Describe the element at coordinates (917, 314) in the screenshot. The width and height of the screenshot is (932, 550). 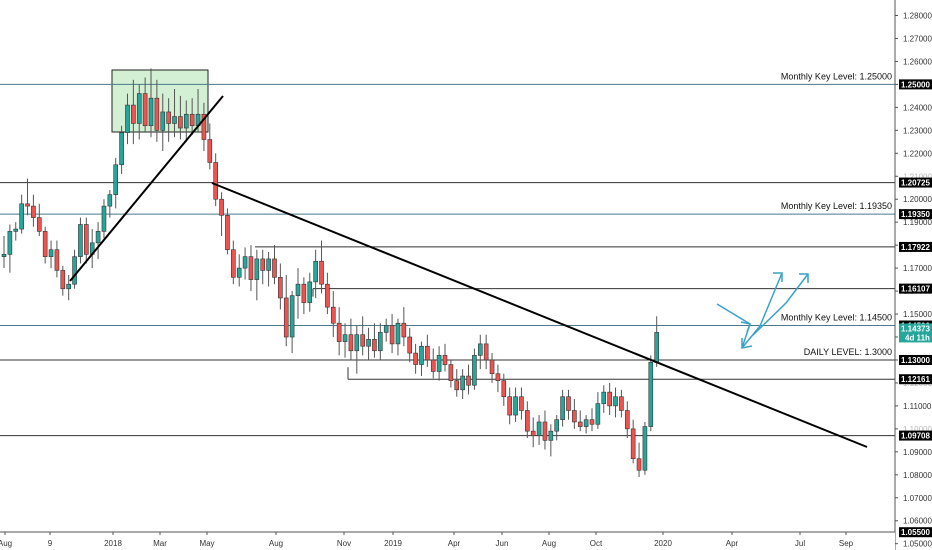
I see `price-tick-label: 1.15000` at that location.